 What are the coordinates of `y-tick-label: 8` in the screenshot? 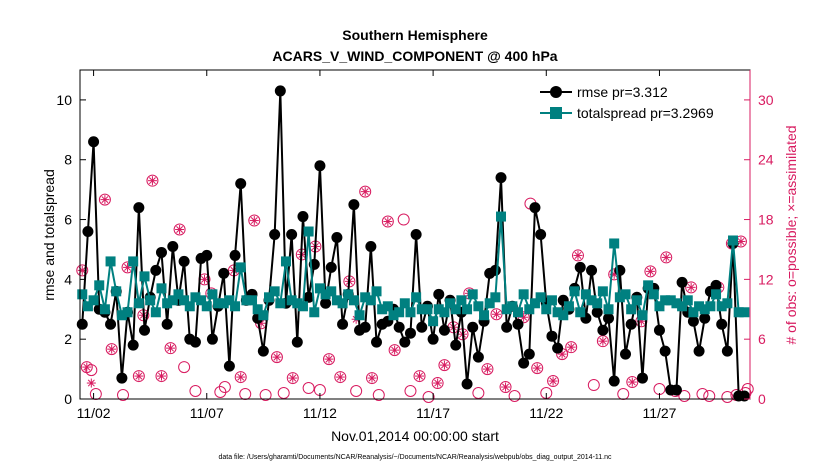 It's located at (68, 160).